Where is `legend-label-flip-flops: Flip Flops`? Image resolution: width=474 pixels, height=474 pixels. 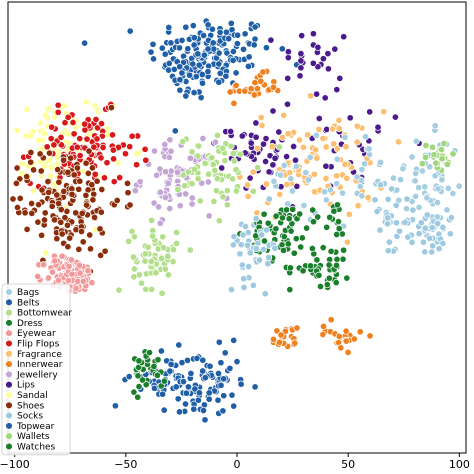 legend-label-flip-flops: Flip Flops is located at coordinates (38, 345).